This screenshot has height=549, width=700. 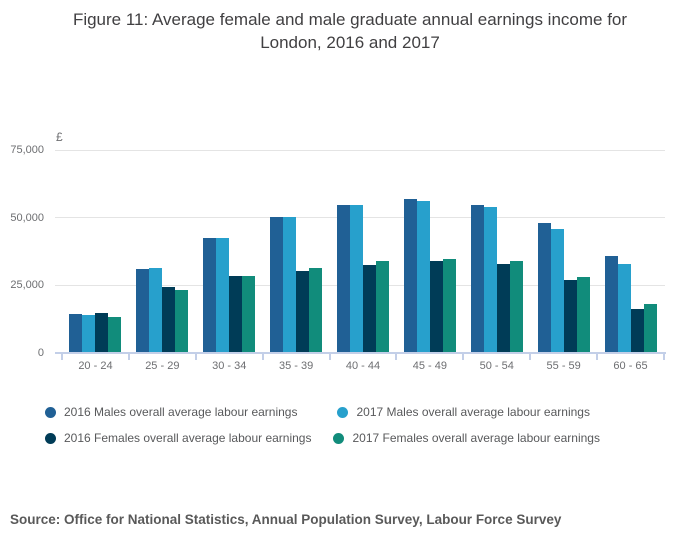 What do you see at coordinates (229, 366) in the screenshot?
I see `x-axis-tick-label: 30 - 34` at bounding box center [229, 366].